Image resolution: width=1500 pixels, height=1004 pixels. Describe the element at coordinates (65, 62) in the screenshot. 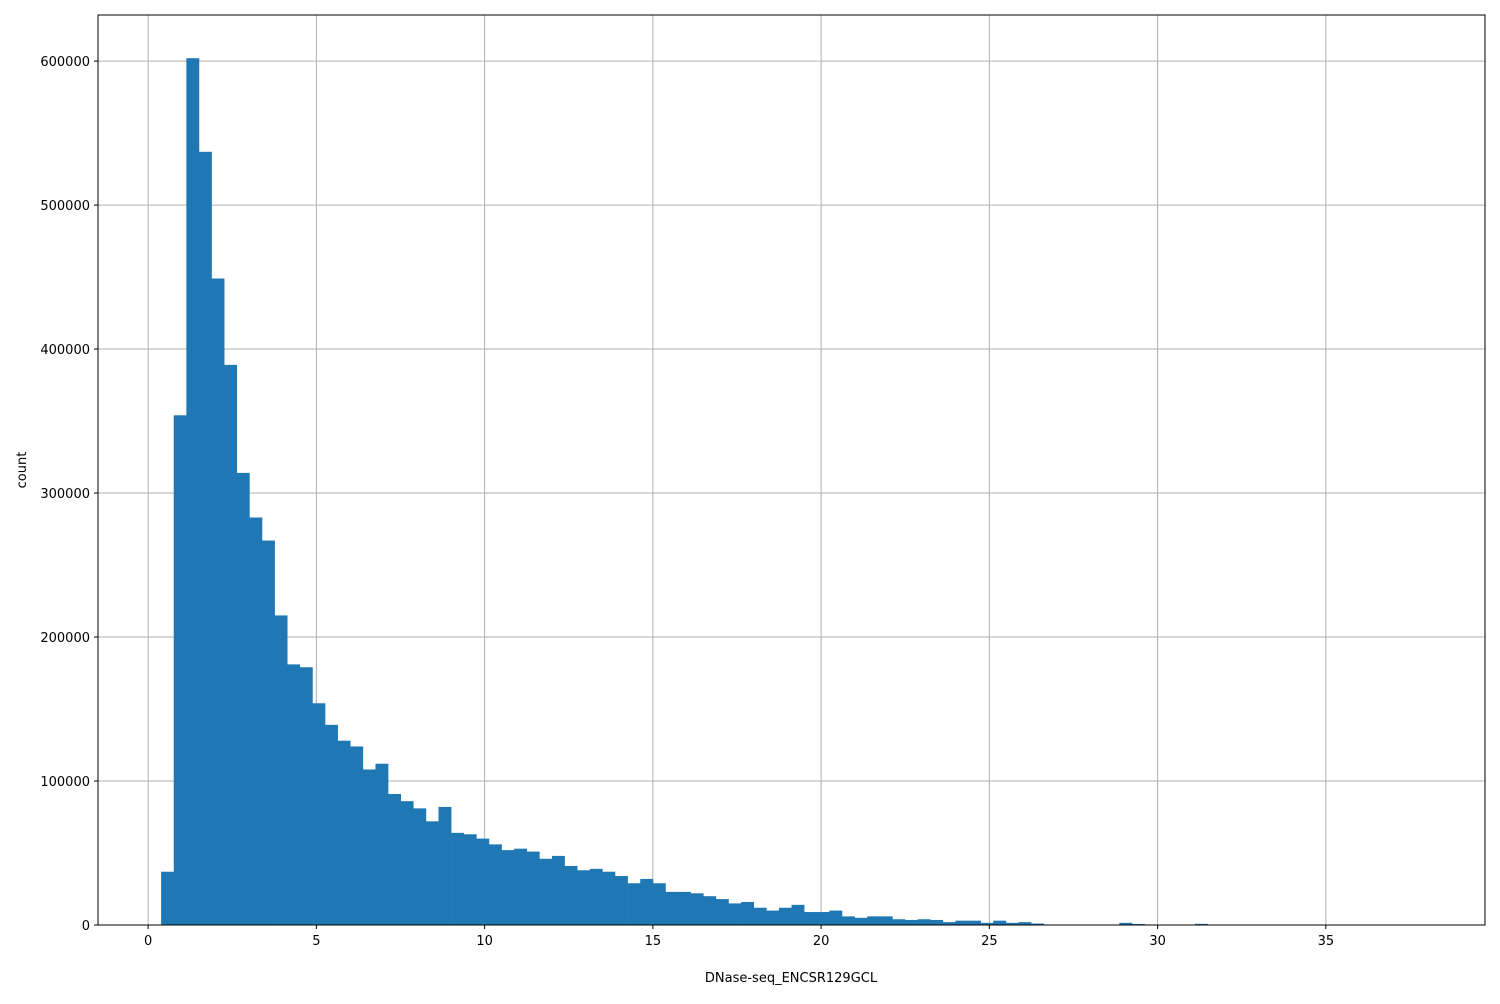

I see `y-tick-label: 600000` at that location.